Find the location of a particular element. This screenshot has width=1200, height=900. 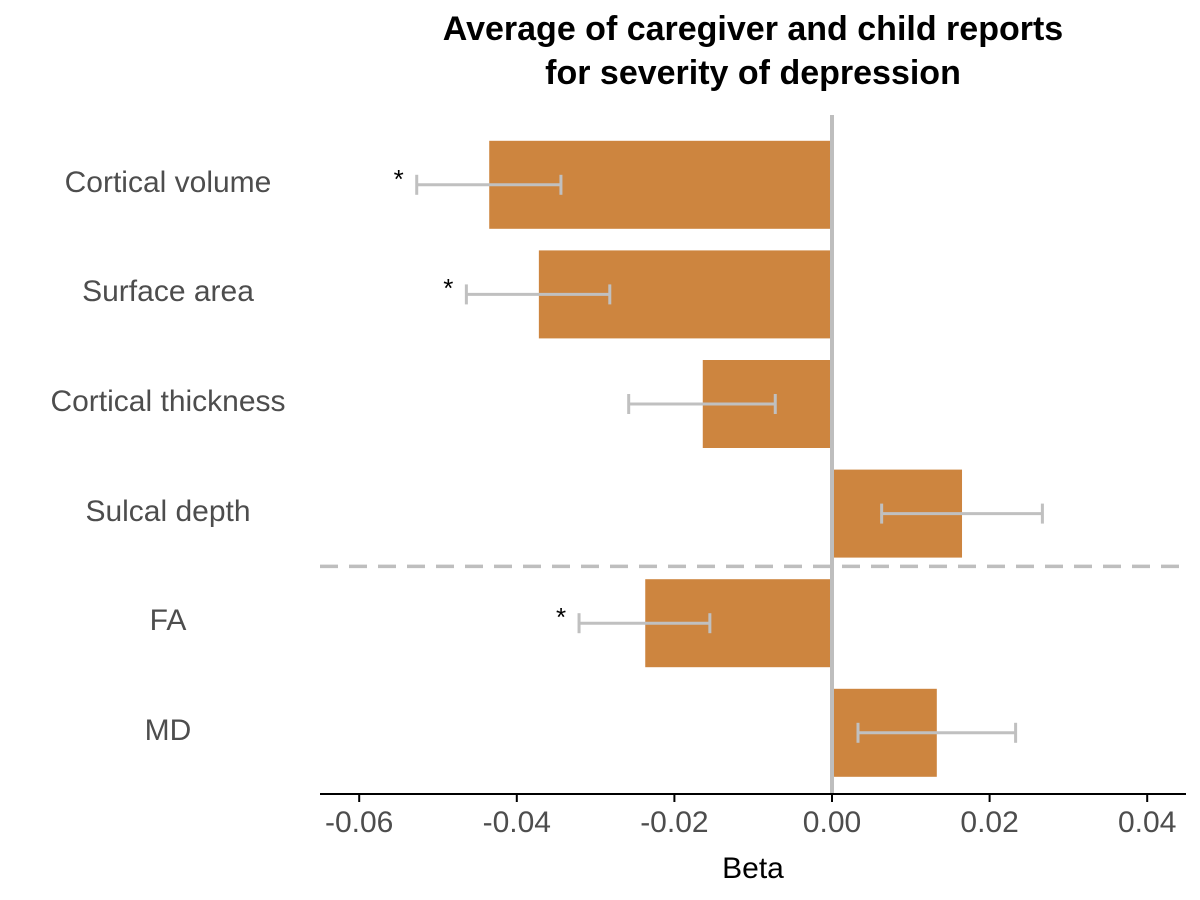

x-tick-label: -0.02 is located at coordinates (674, 822).